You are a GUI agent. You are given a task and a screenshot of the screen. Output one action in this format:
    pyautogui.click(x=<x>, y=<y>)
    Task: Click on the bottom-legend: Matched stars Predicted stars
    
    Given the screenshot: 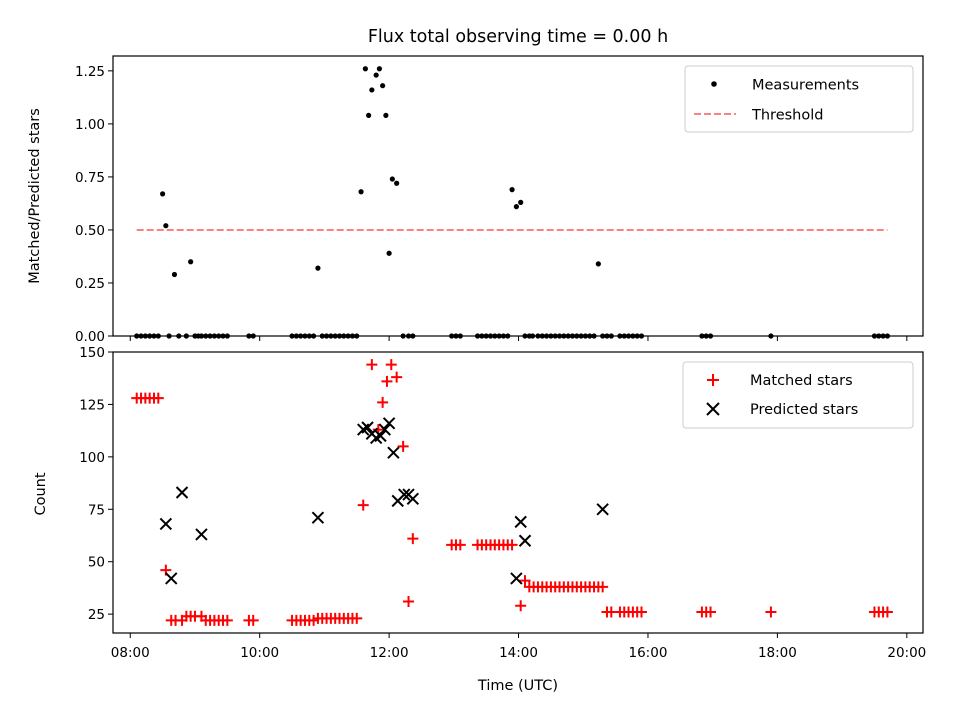 What is the action you would take?
    pyautogui.click(x=798, y=395)
    